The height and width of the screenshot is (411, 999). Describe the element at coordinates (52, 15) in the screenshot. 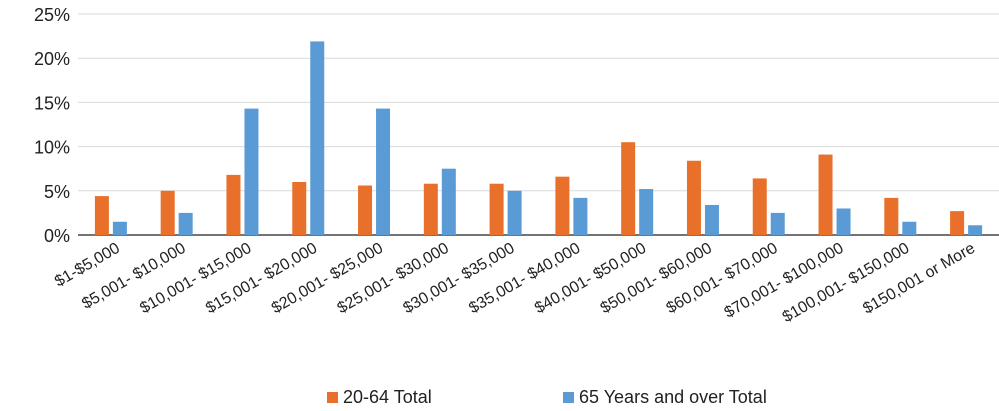

I see `y-tick-label: 25%` at that location.